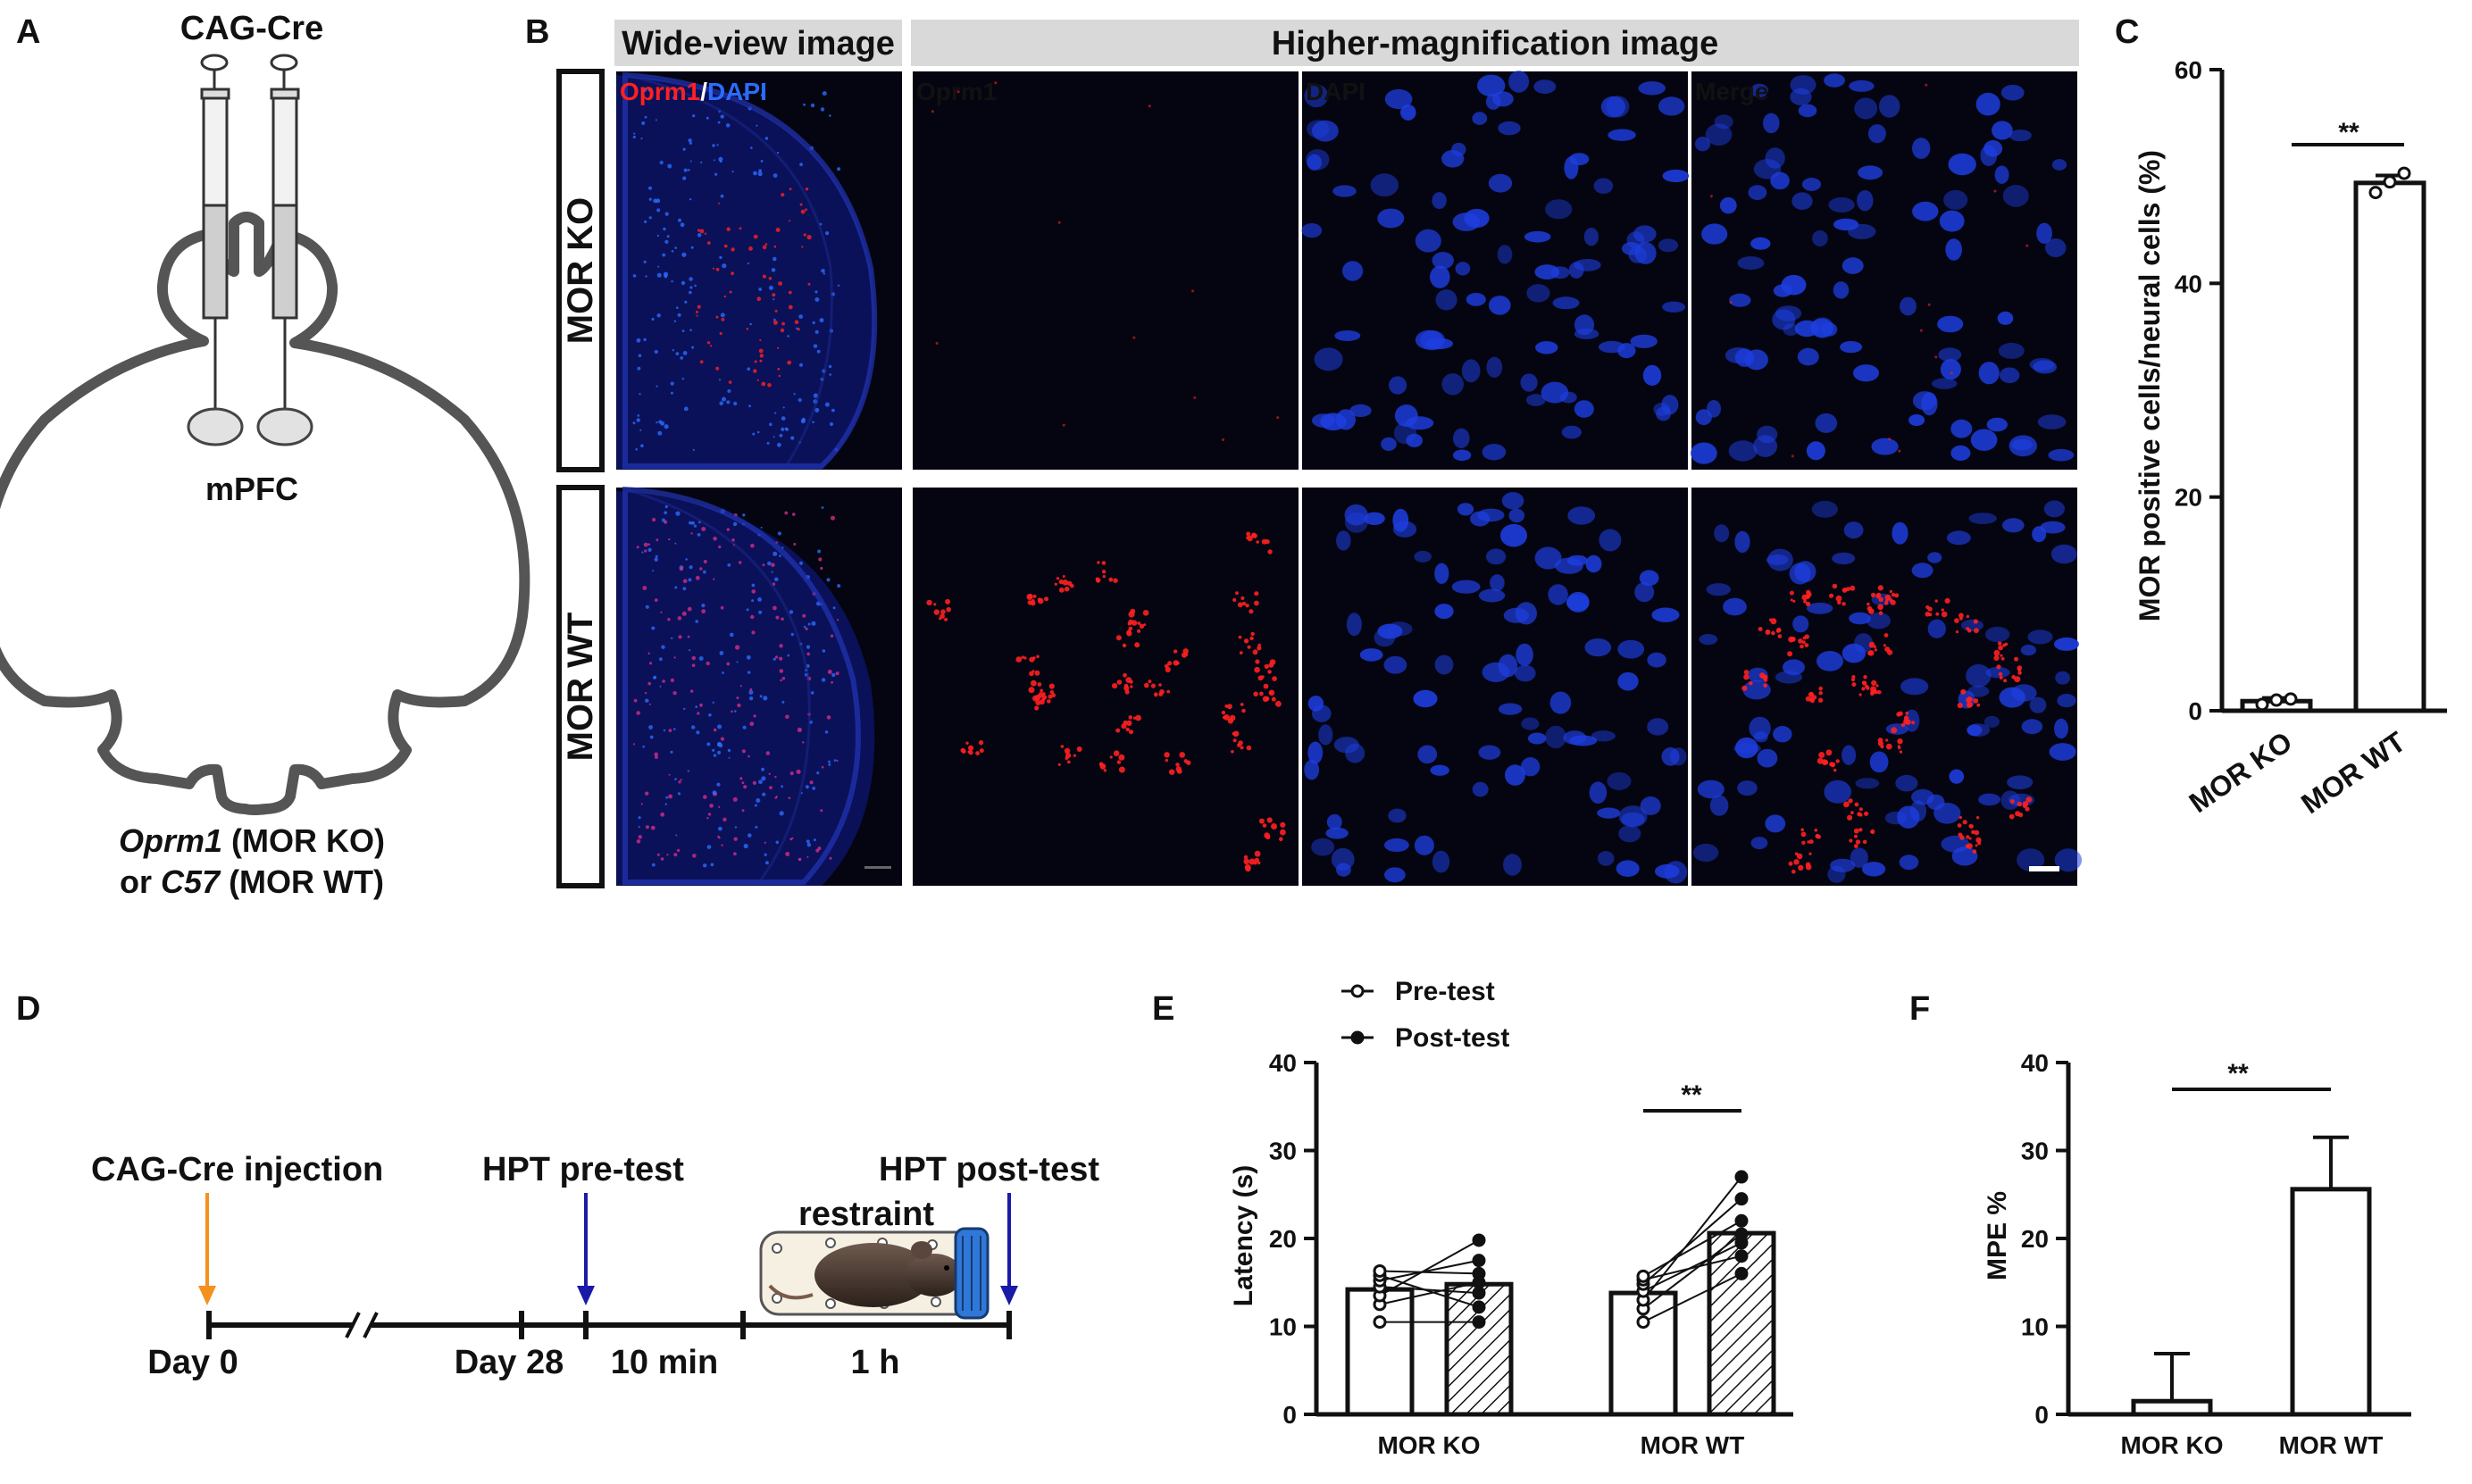 The height and width of the screenshot is (1484, 2472). Describe the element at coordinates (1731, 91) in the screenshot. I see `label-ko-merge: Merge` at that location.